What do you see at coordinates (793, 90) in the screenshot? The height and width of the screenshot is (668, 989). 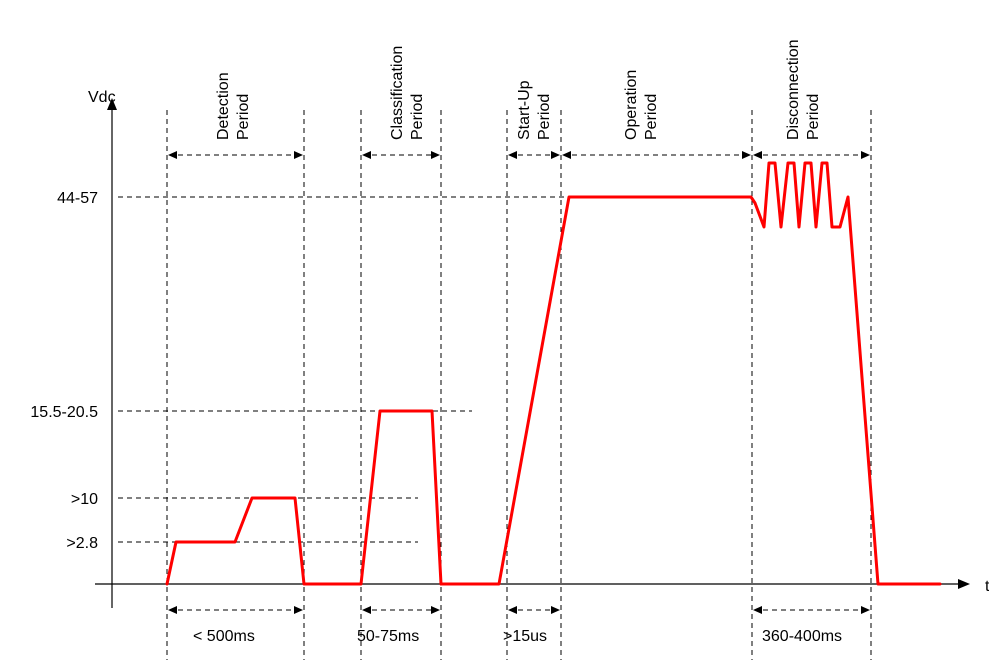 I see `svg-text: Disconnection` at bounding box center [793, 90].